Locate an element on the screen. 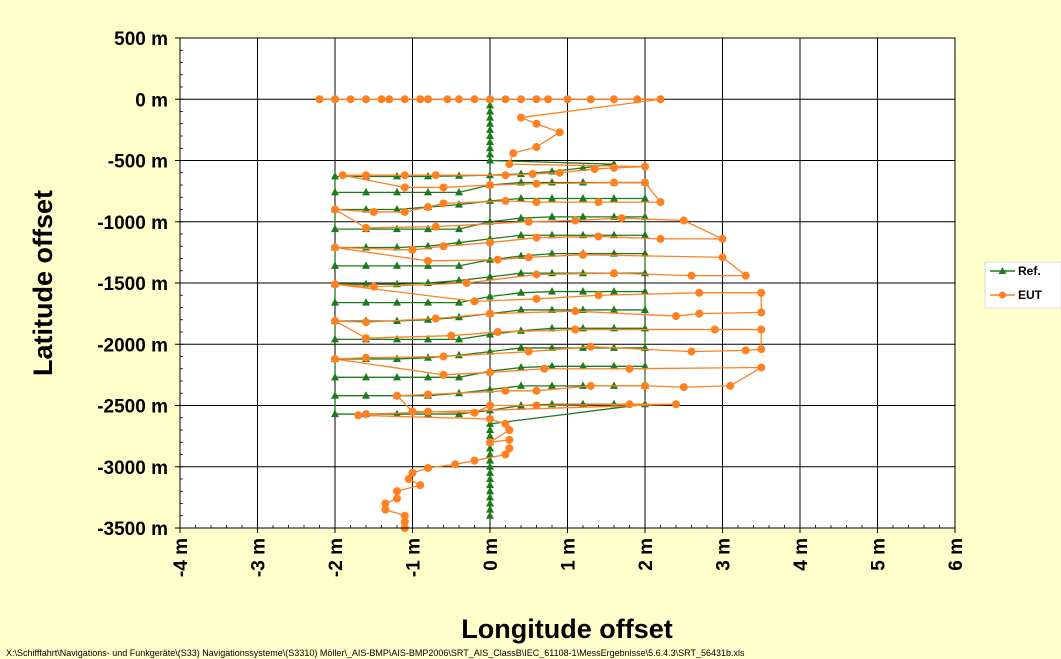 Image resolution: width=1061 pixels, height=659 pixels. x-tick-label: 0 m is located at coordinates (491, 554).